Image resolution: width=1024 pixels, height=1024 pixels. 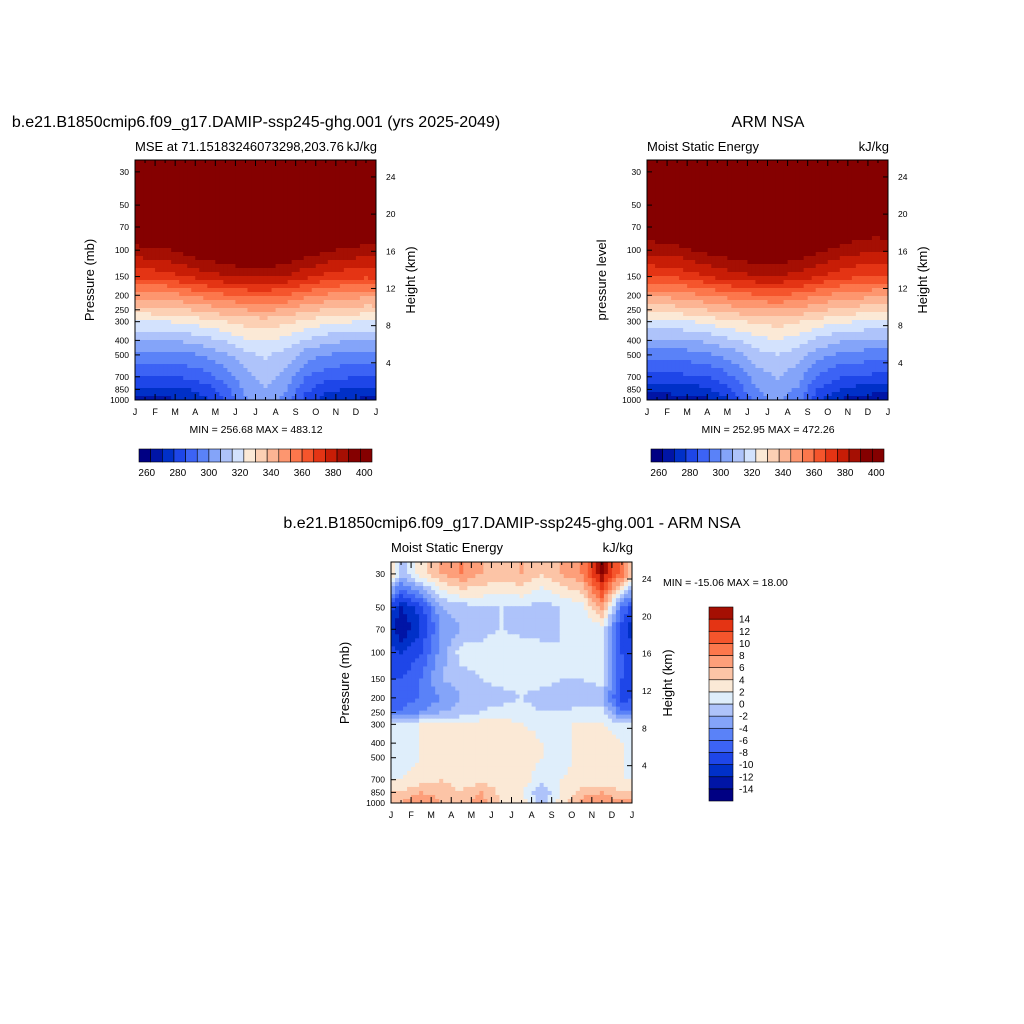 I want to click on colorbar-label: 340, so click(x=271, y=473).